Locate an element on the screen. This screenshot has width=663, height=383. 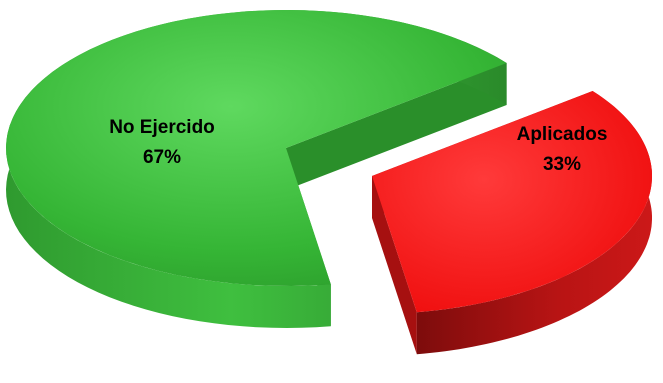
slice-wall-end-no-ejercido is located at coordinates (396, 126).